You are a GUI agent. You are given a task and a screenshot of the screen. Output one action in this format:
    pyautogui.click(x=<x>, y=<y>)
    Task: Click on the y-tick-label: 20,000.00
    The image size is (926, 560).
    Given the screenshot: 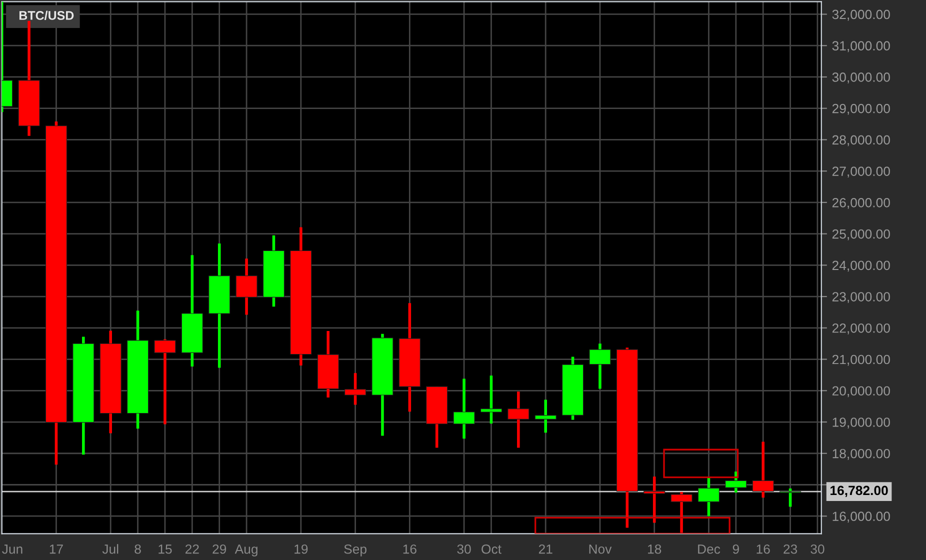 What is the action you would take?
    pyautogui.click(x=861, y=392)
    